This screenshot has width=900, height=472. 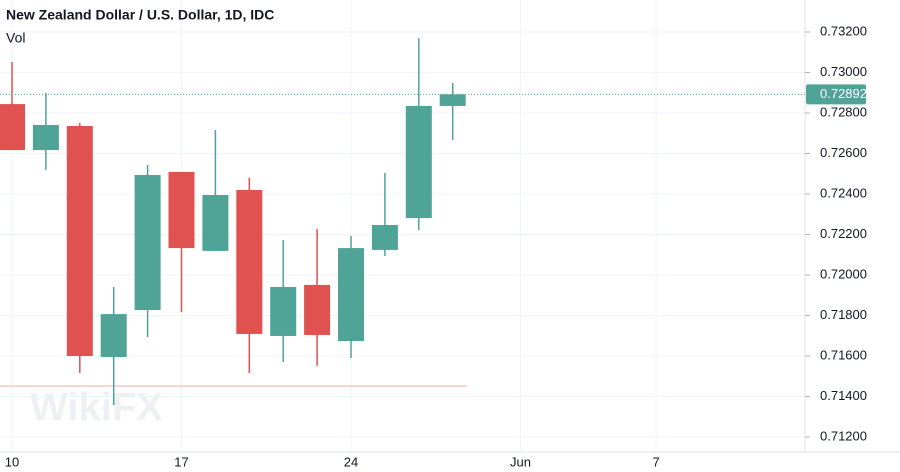 I want to click on y-tick-label: 0.73200, so click(x=843, y=30).